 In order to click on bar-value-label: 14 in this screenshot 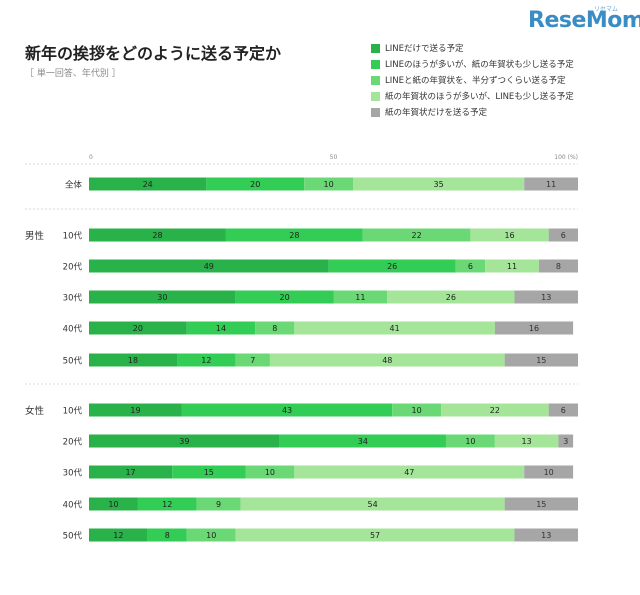, I will do `click(221, 328)`.